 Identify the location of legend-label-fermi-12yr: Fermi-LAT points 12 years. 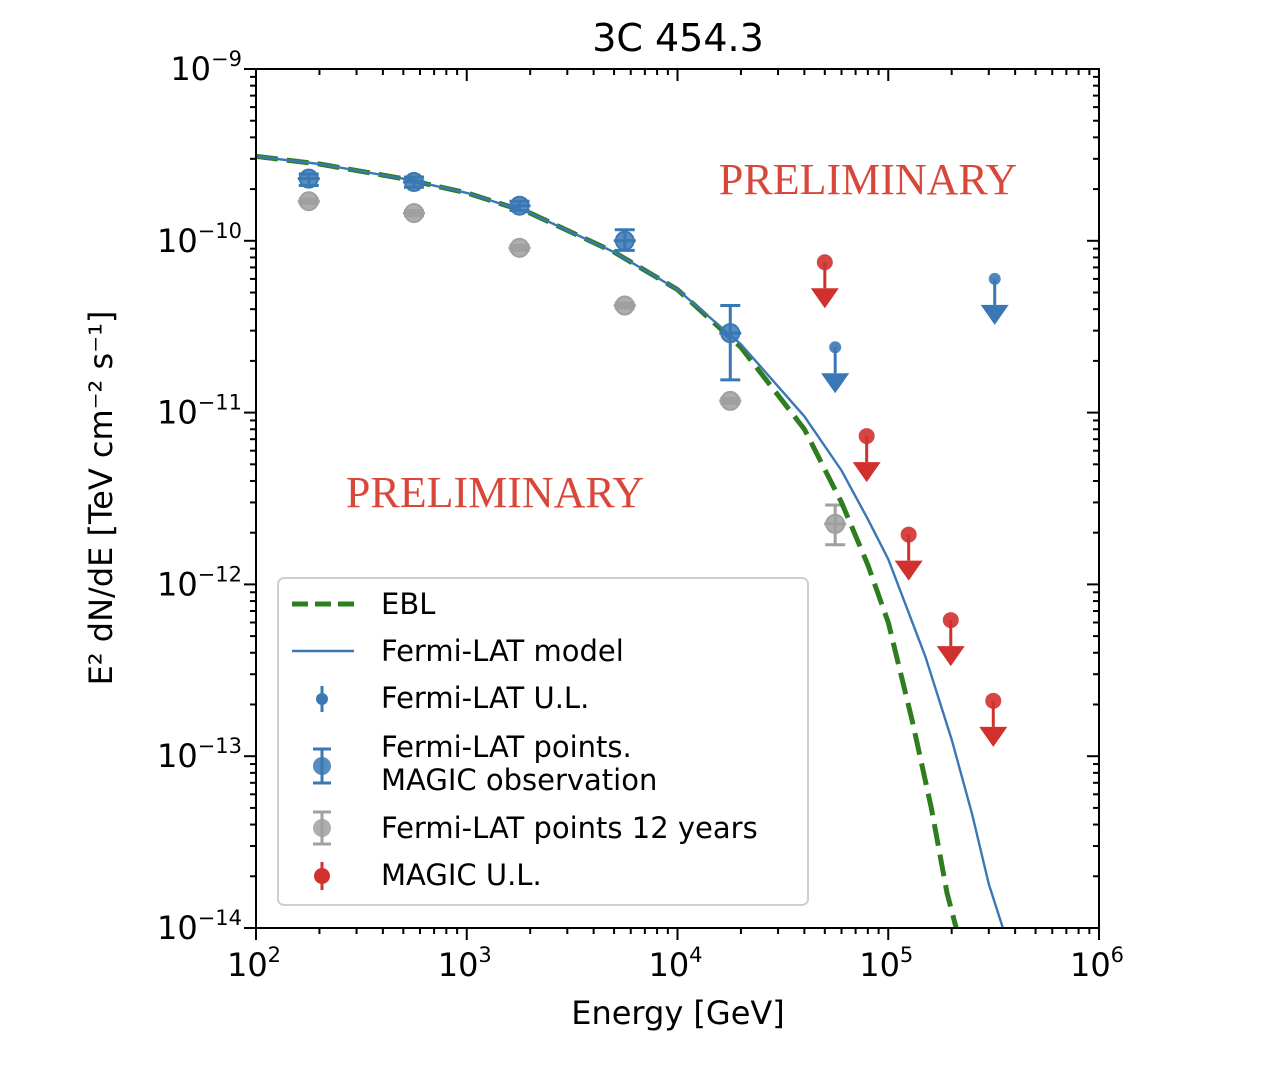
(569, 828).